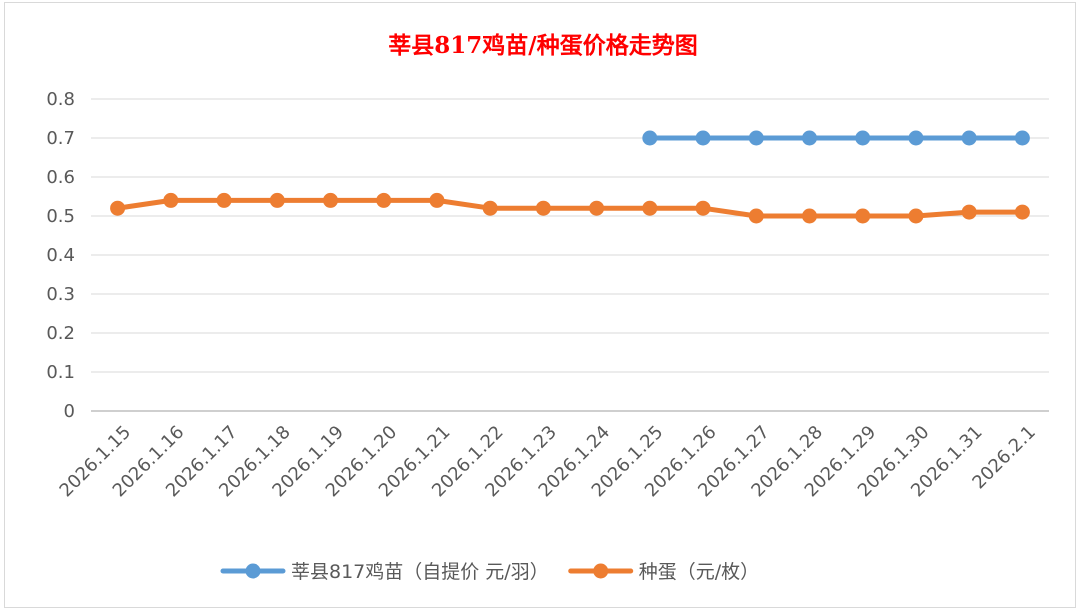  Describe the element at coordinates (420, 572) in the screenshot. I see `legend-label: 莘县817鸡苗（自提价 元/羽）` at that location.